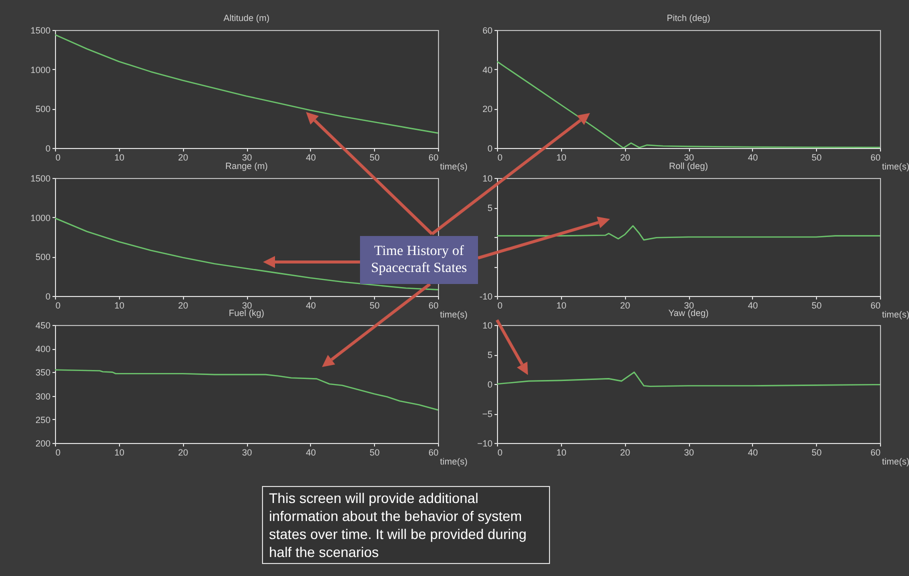 The image size is (909, 576). Describe the element at coordinates (688, 313) in the screenshot. I see `chart-title: Yaw (deg)` at that location.